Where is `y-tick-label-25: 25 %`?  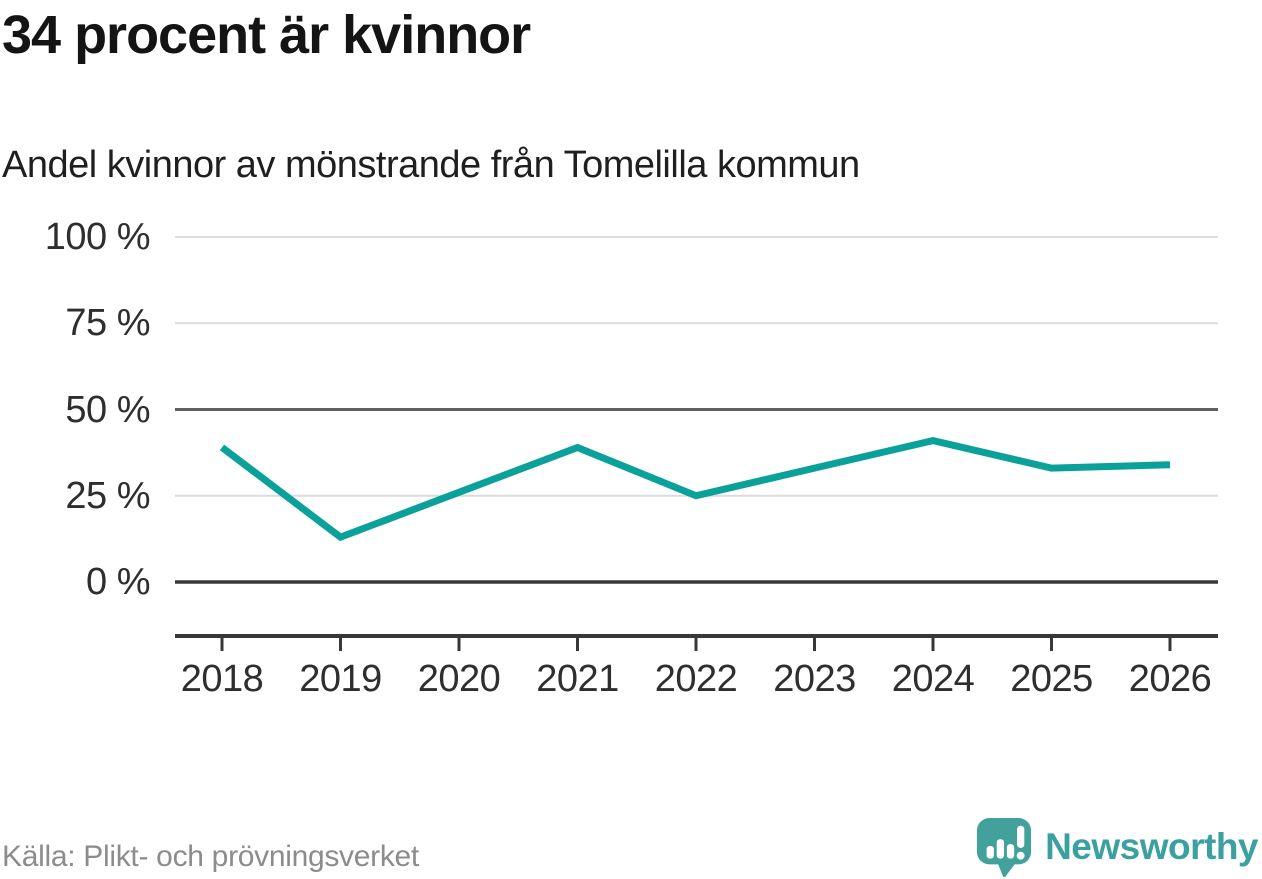
y-tick-label-25: 25 % is located at coordinates (107, 495).